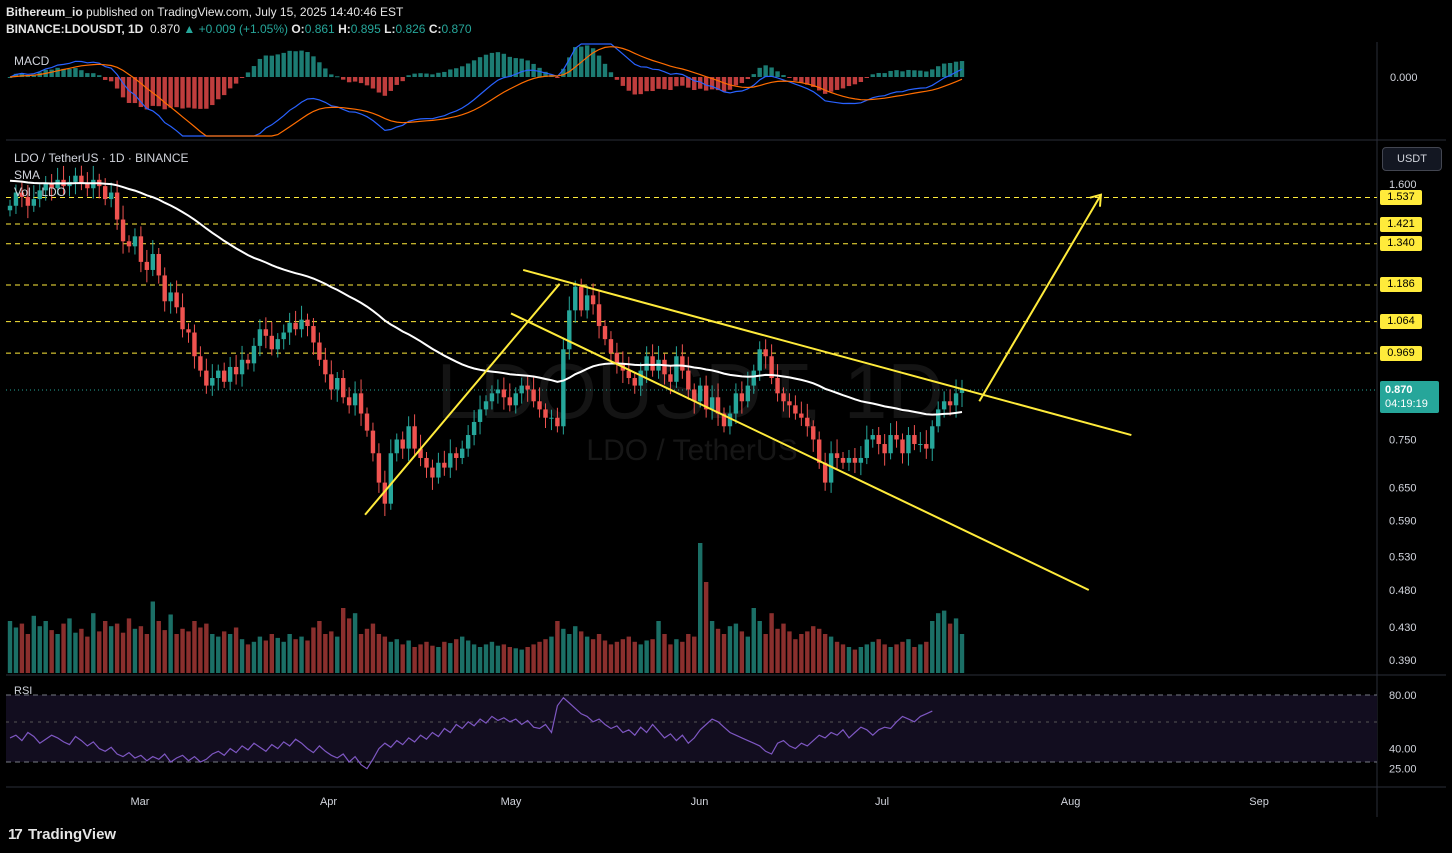  Describe the element at coordinates (1403, 423) in the screenshot. I see `price-axis: 1.600 0.750 0.650 0.590 0.530 0.480 0.430 0.390` at that location.